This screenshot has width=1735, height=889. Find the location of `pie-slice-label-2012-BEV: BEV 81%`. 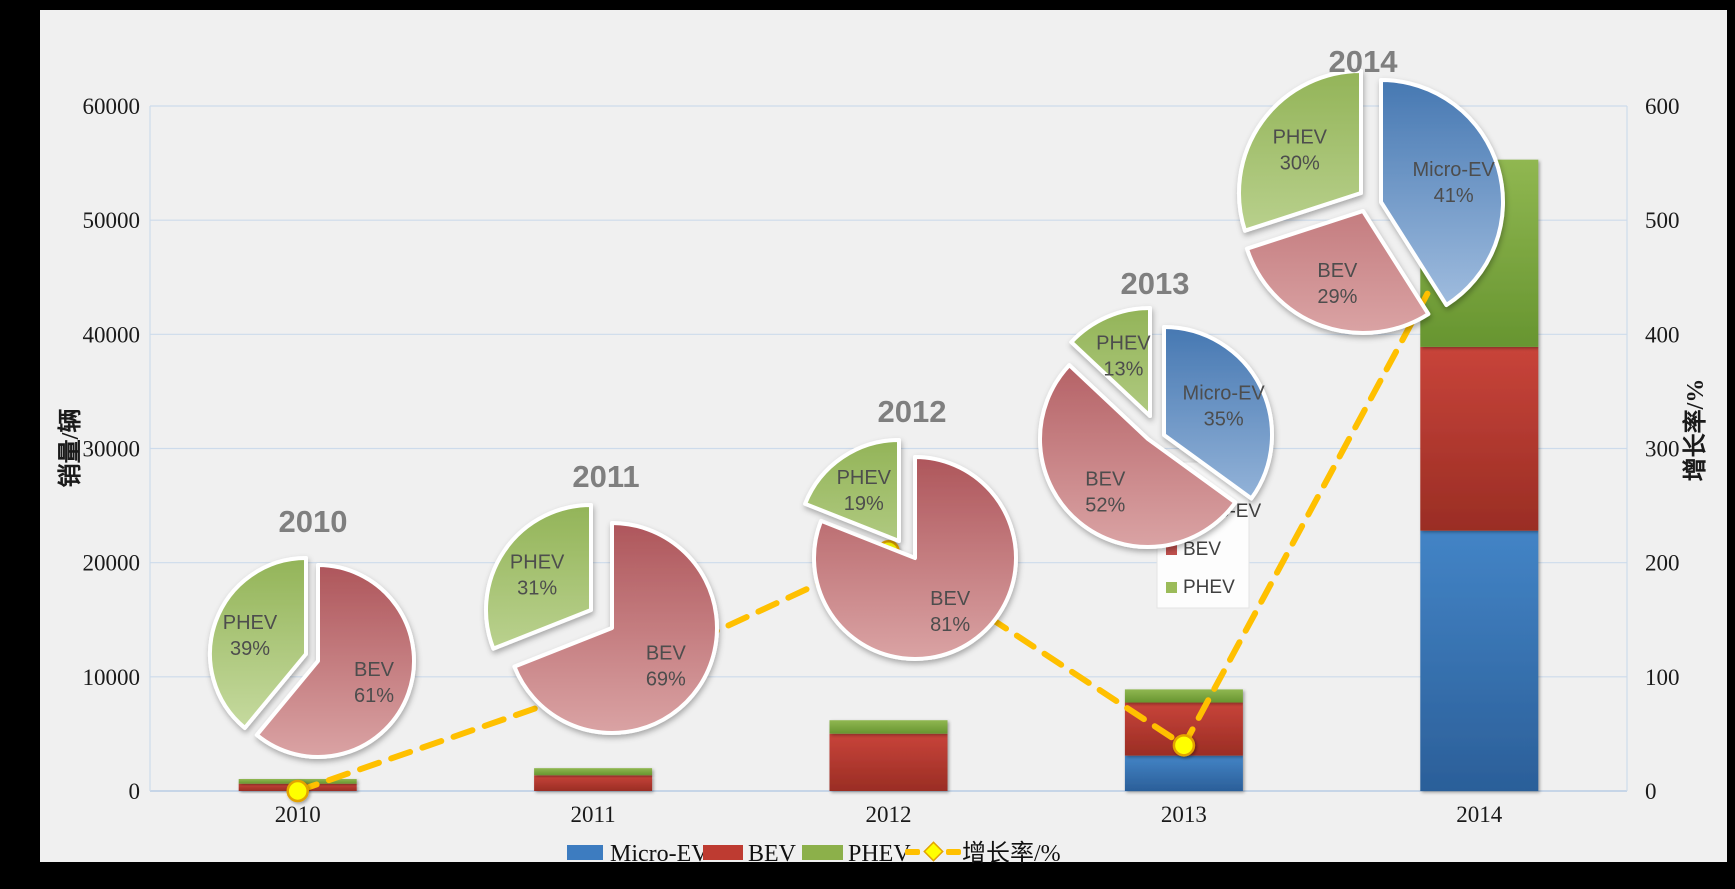

pie-slice-label-2012-BEV: BEV 81% is located at coordinates (950, 612).